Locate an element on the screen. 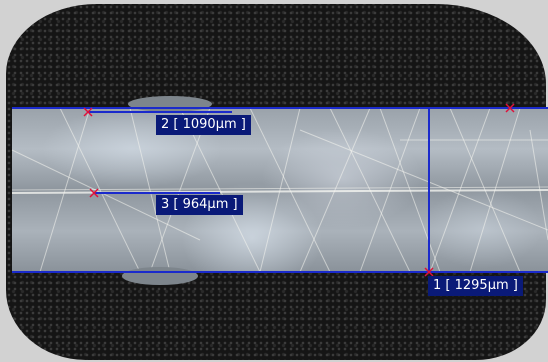 This screenshot has height=362, width=548. measurement-label-3: 3 [ 964µm ] is located at coordinates (199, 205).